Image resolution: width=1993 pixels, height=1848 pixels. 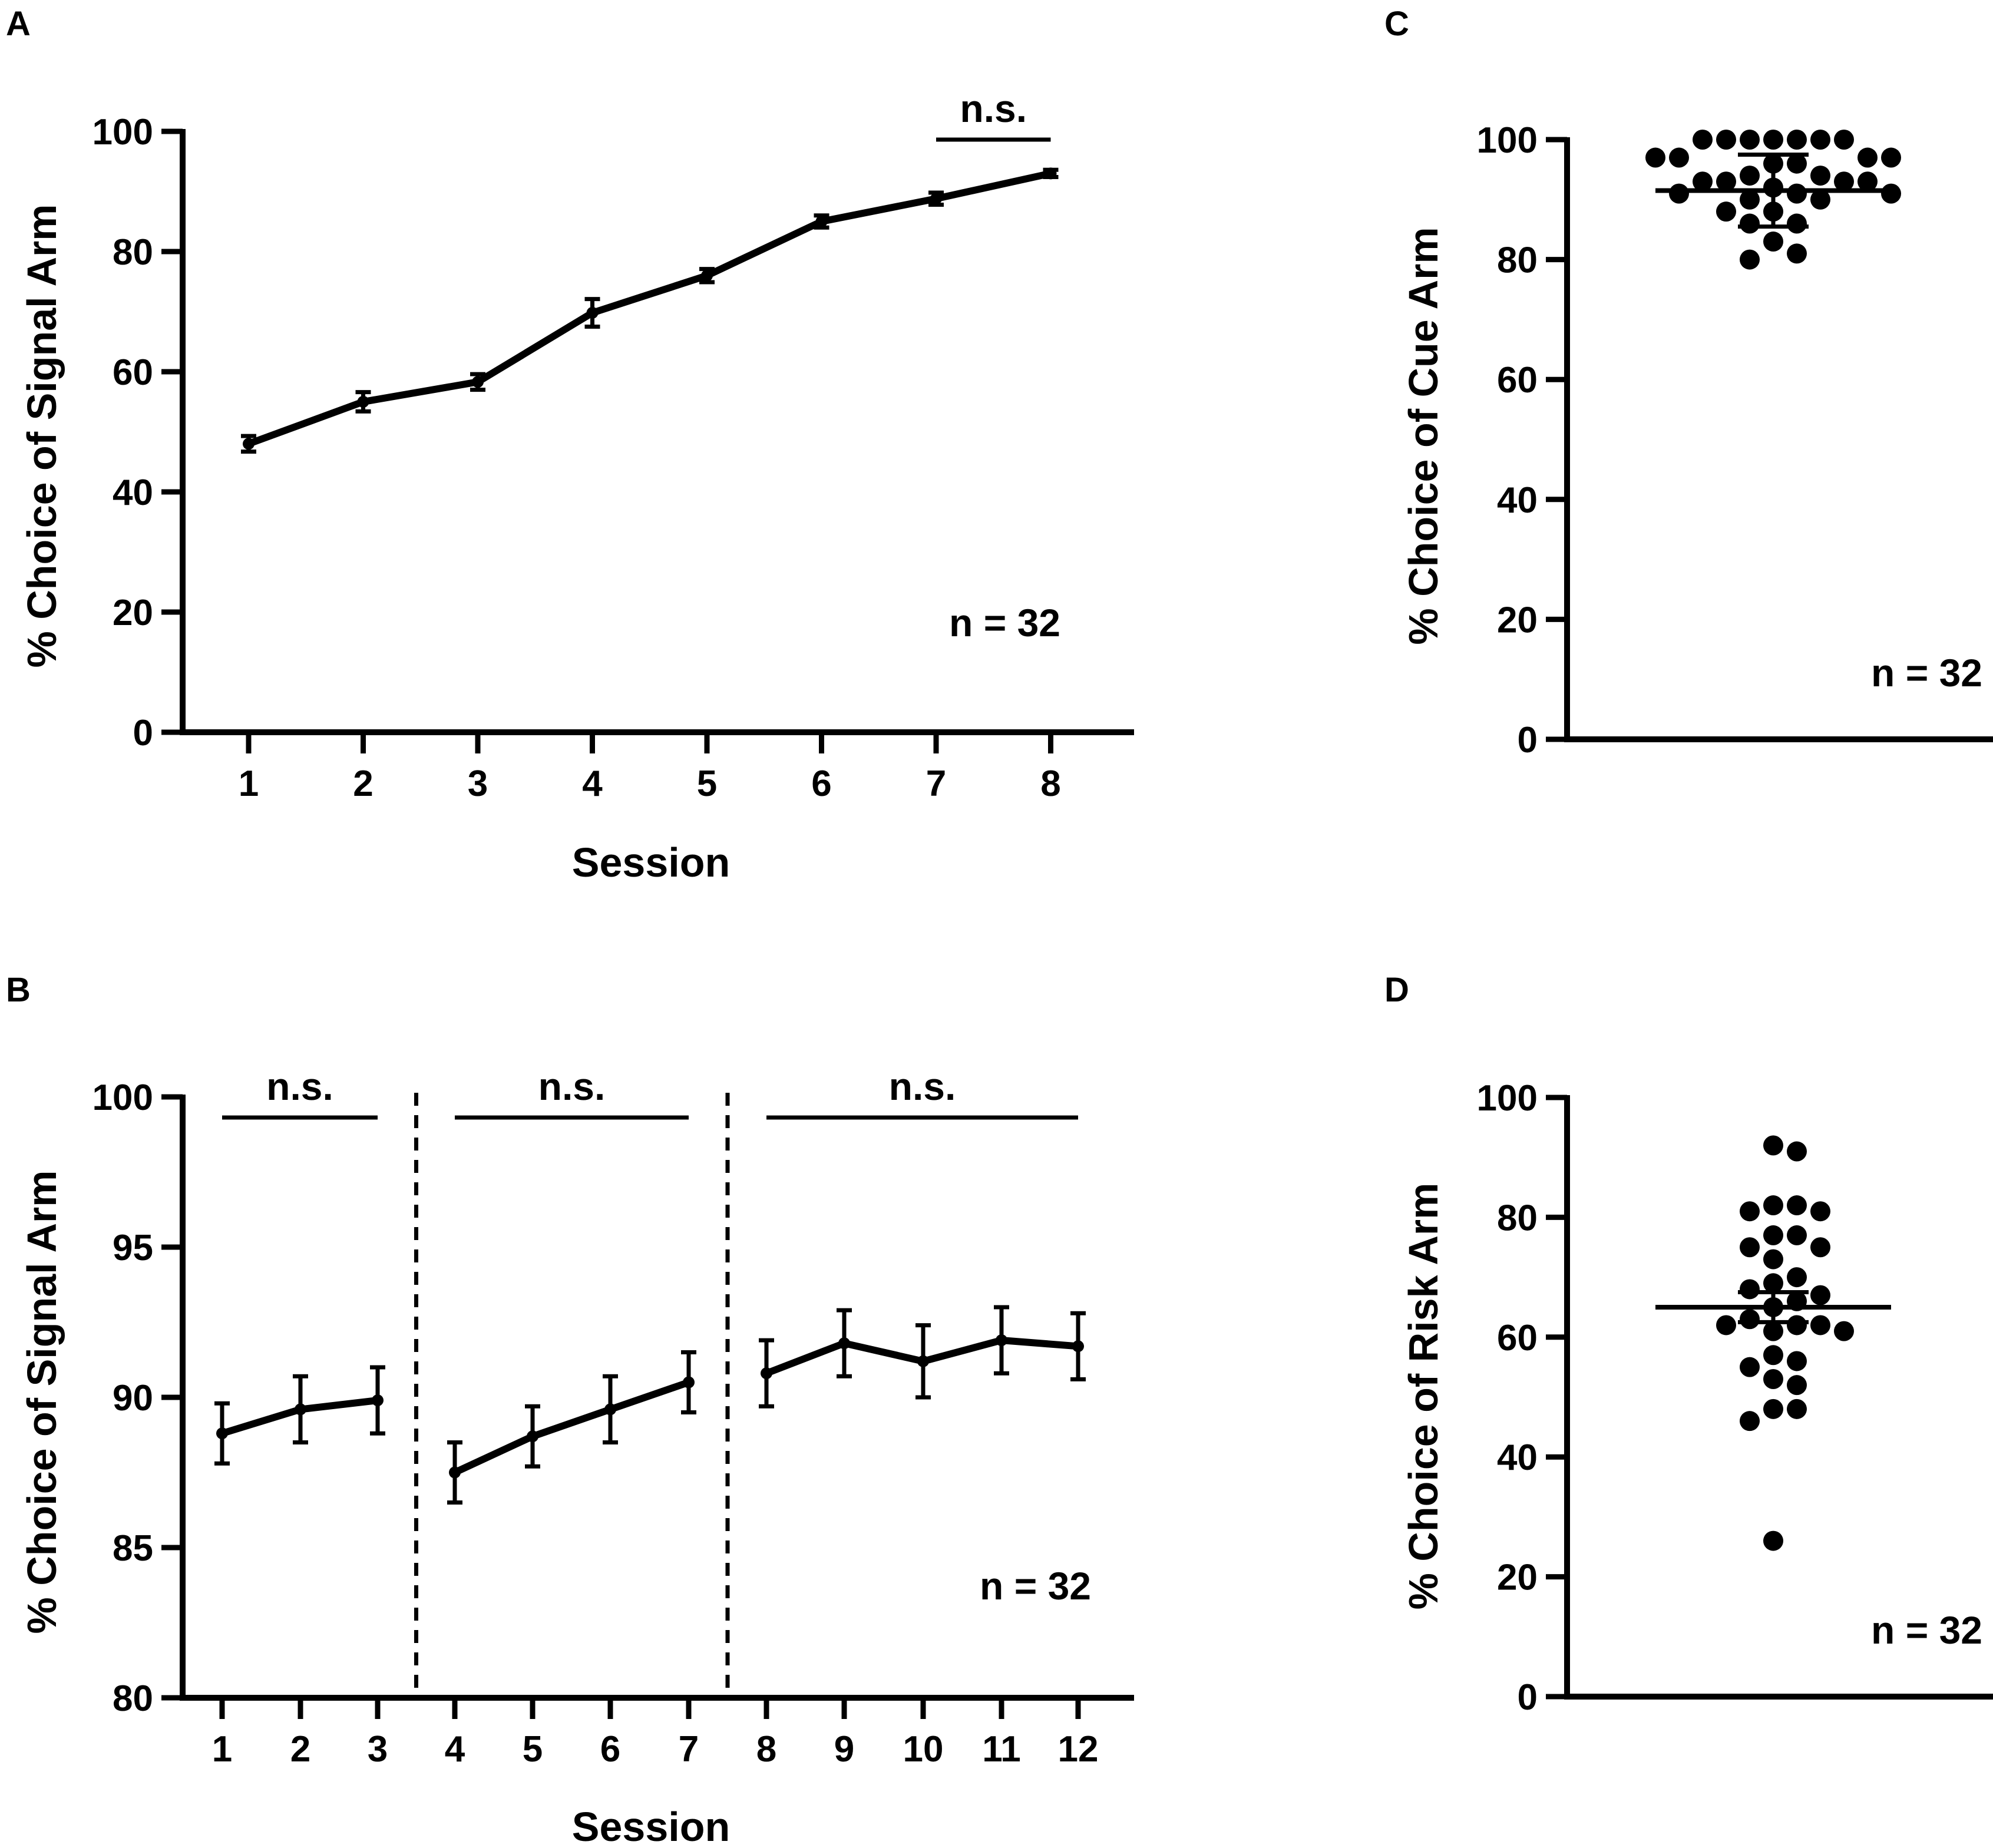 What do you see at coordinates (42, 1402) in the screenshot?
I see `panel-b-ylabel: % Choice of Signal Arm` at bounding box center [42, 1402].